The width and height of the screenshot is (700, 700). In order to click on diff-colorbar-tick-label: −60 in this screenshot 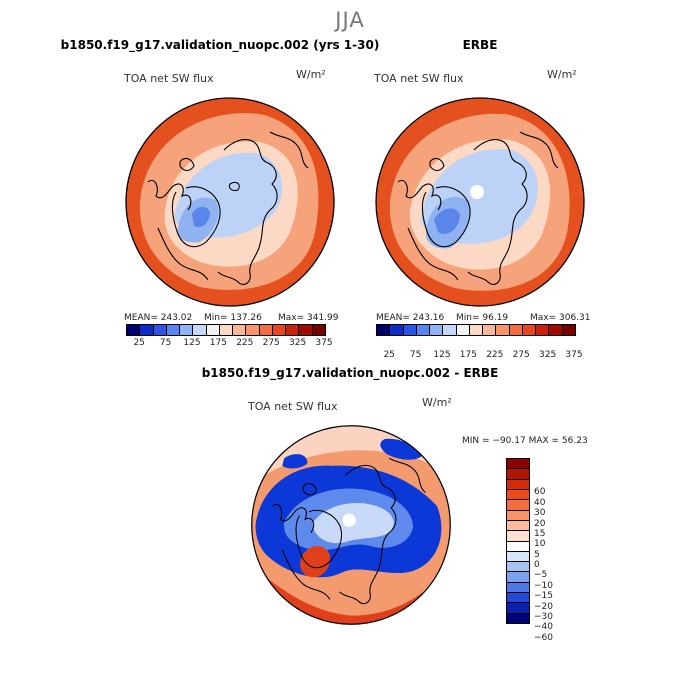, I will do `click(543, 637)`.